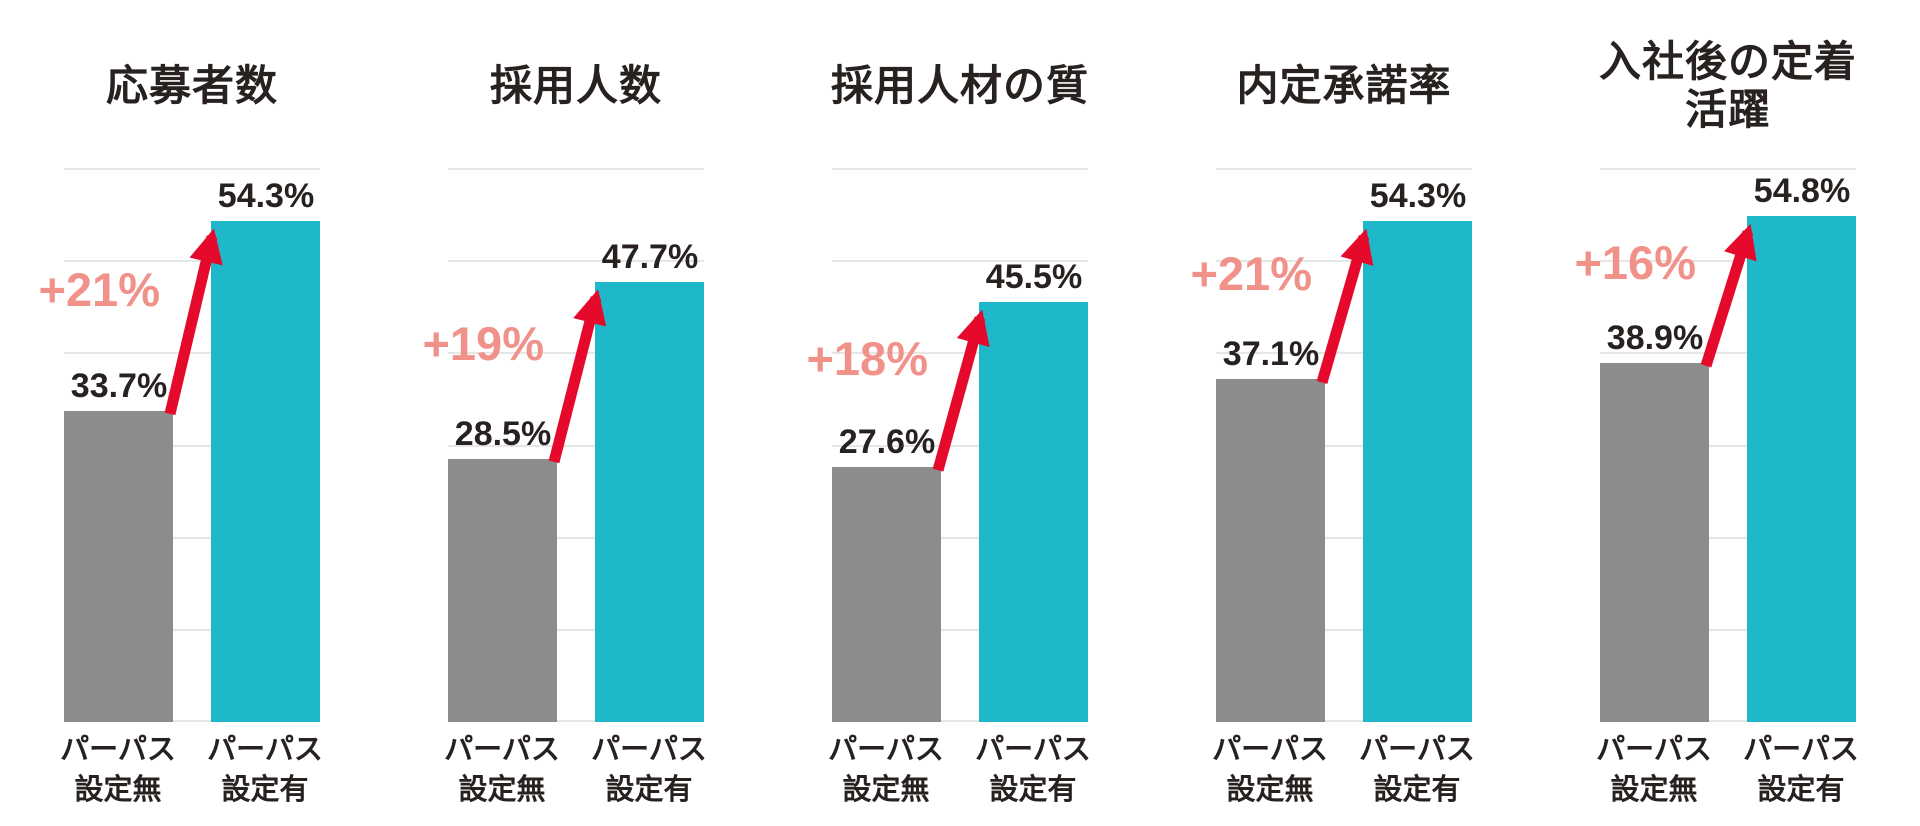 This screenshot has height=826, width=1920. I want to click on value-label-without: 28.5%, so click(503, 433).